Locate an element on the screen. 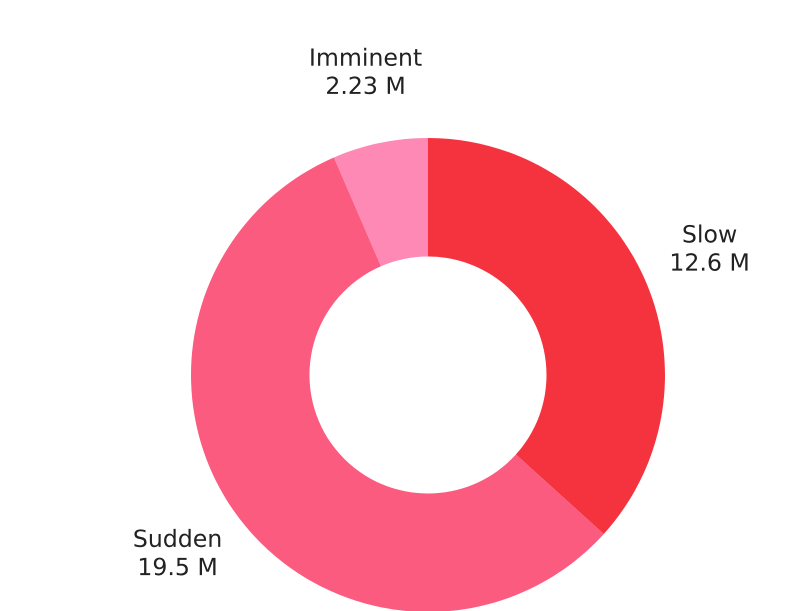 The width and height of the screenshot is (808, 611). data-label: 19.5 M is located at coordinates (178, 567).